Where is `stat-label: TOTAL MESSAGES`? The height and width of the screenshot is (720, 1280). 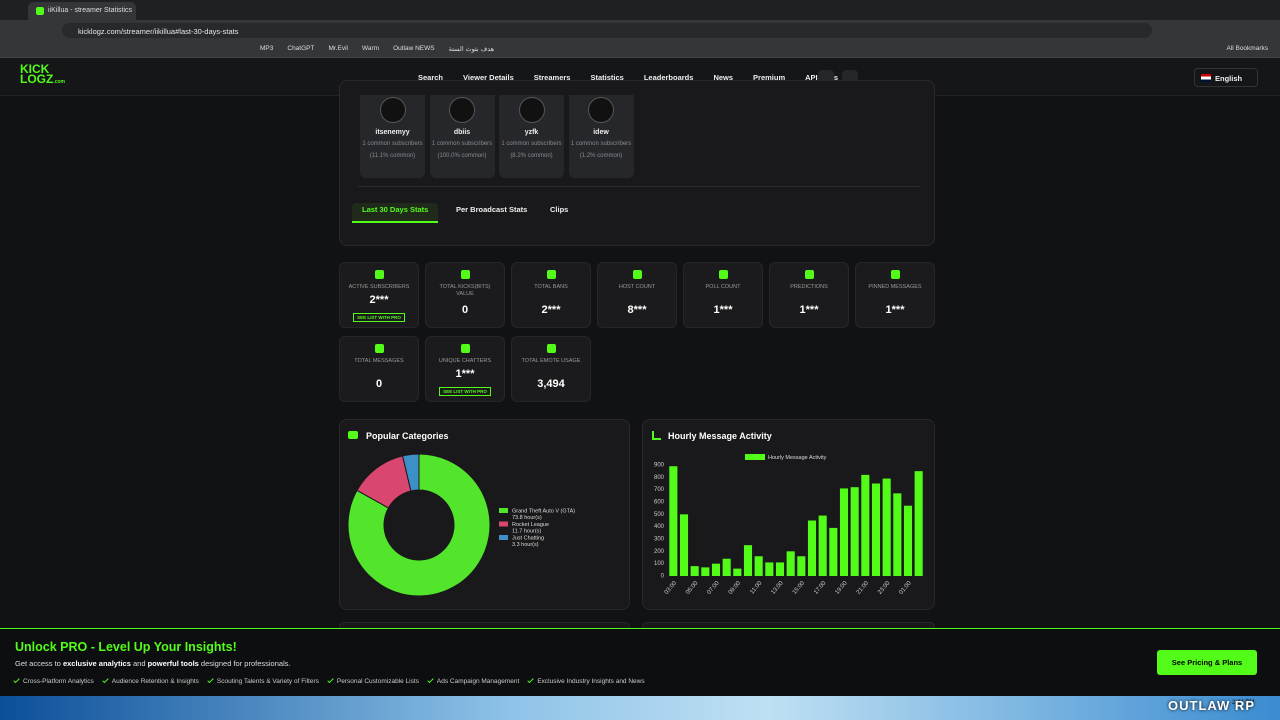
stat-label: TOTAL MESSAGES is located at coordinates (379, 361).